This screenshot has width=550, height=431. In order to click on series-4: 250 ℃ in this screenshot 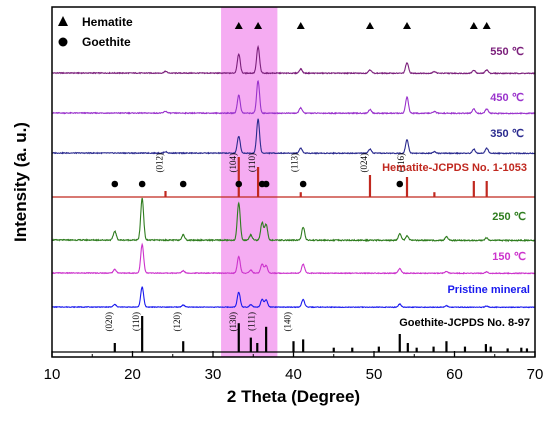, I will do `click(293, 220)`.